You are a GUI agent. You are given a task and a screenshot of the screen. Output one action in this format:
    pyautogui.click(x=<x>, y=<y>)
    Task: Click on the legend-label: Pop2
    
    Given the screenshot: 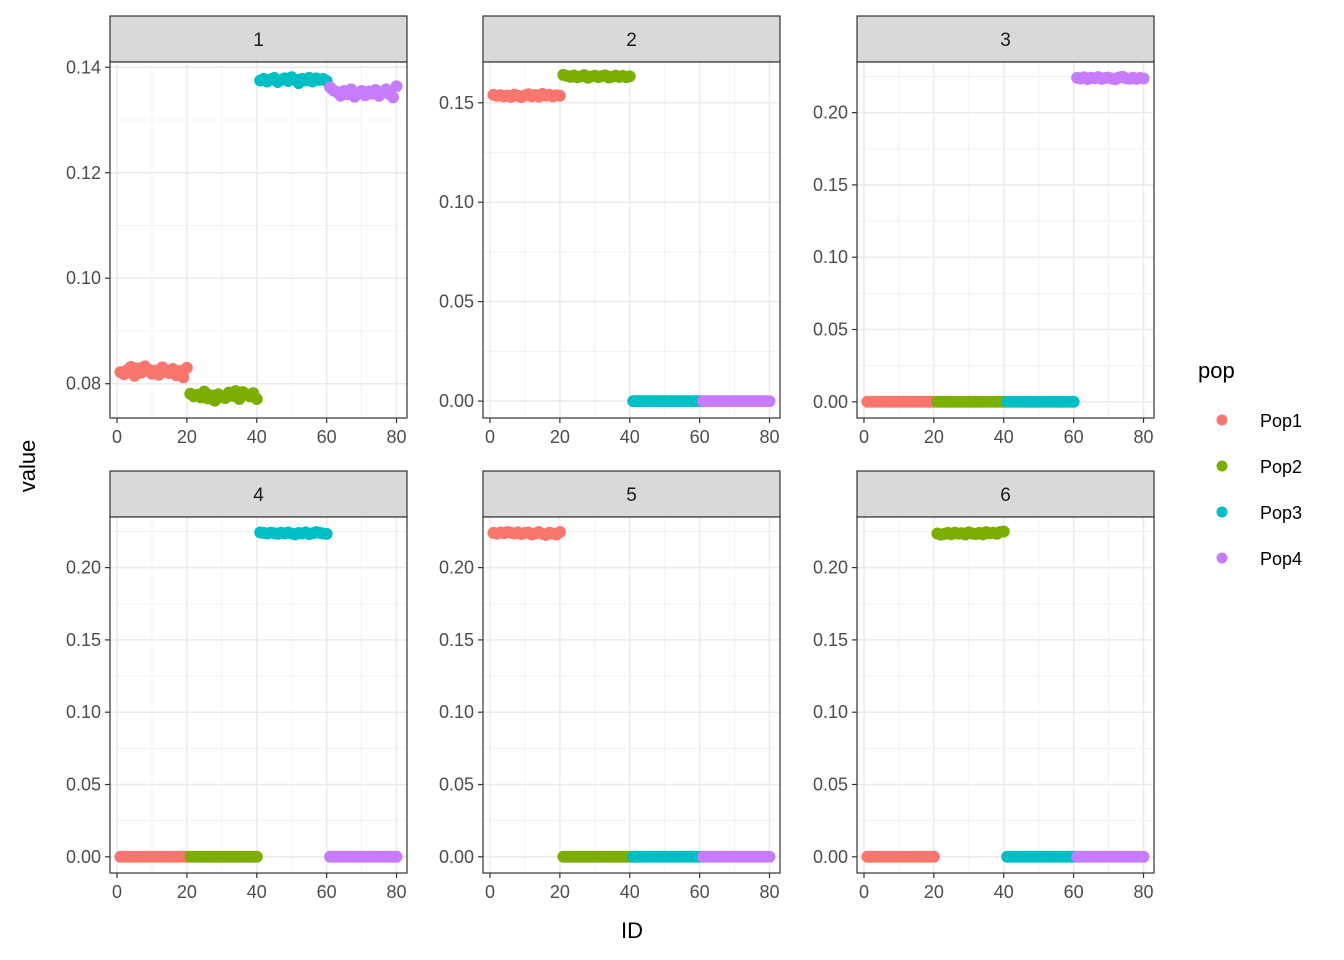 What is the action you would take?
    pyautogui.click(x=1281, y=467)
    